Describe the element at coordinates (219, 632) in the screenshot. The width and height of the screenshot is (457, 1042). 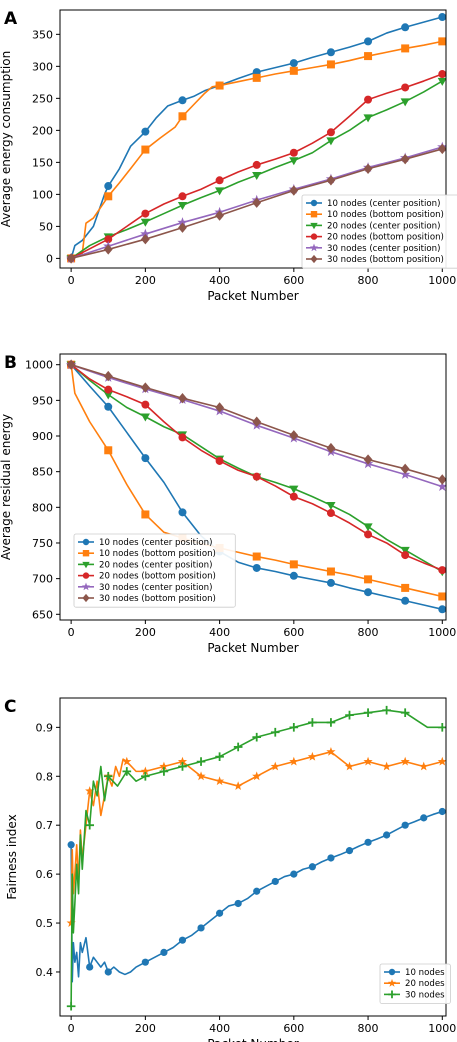
I see `x-tick-label: 400` at that location.